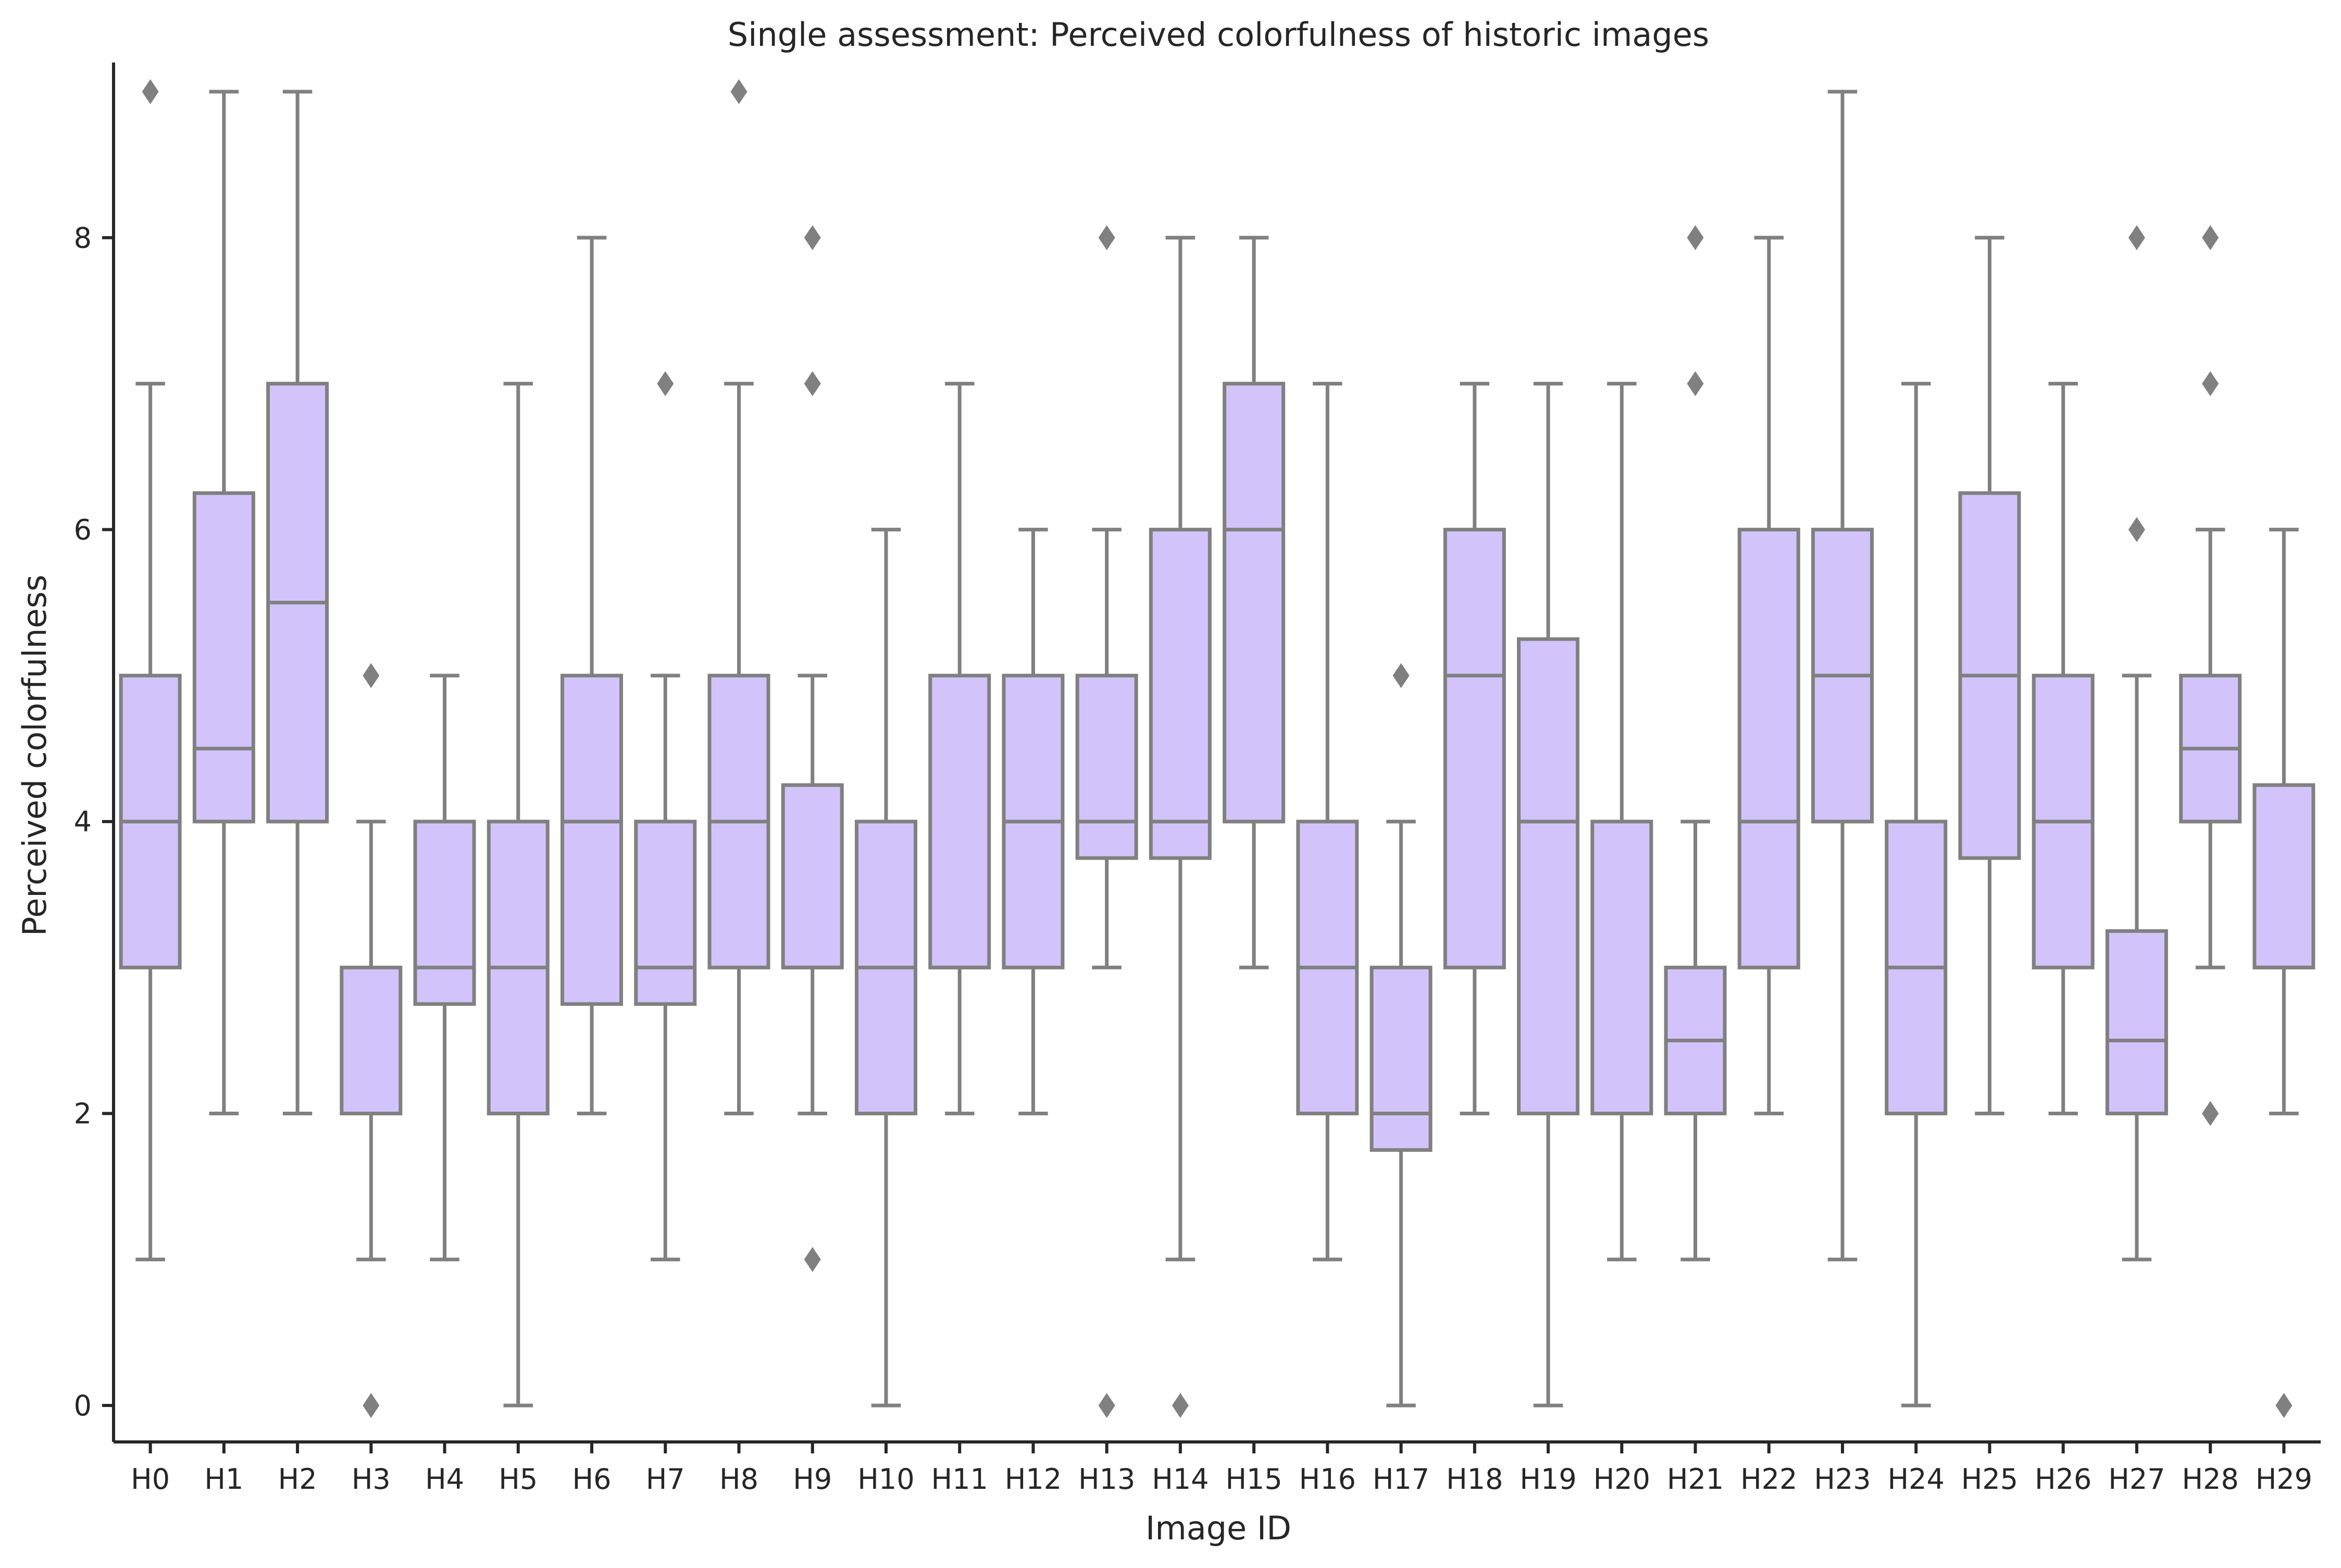  What do you see at coordinates (83, 1405) in the screenshot?
I see `y-tick-label: 0` at bounding box center [83, 1405].